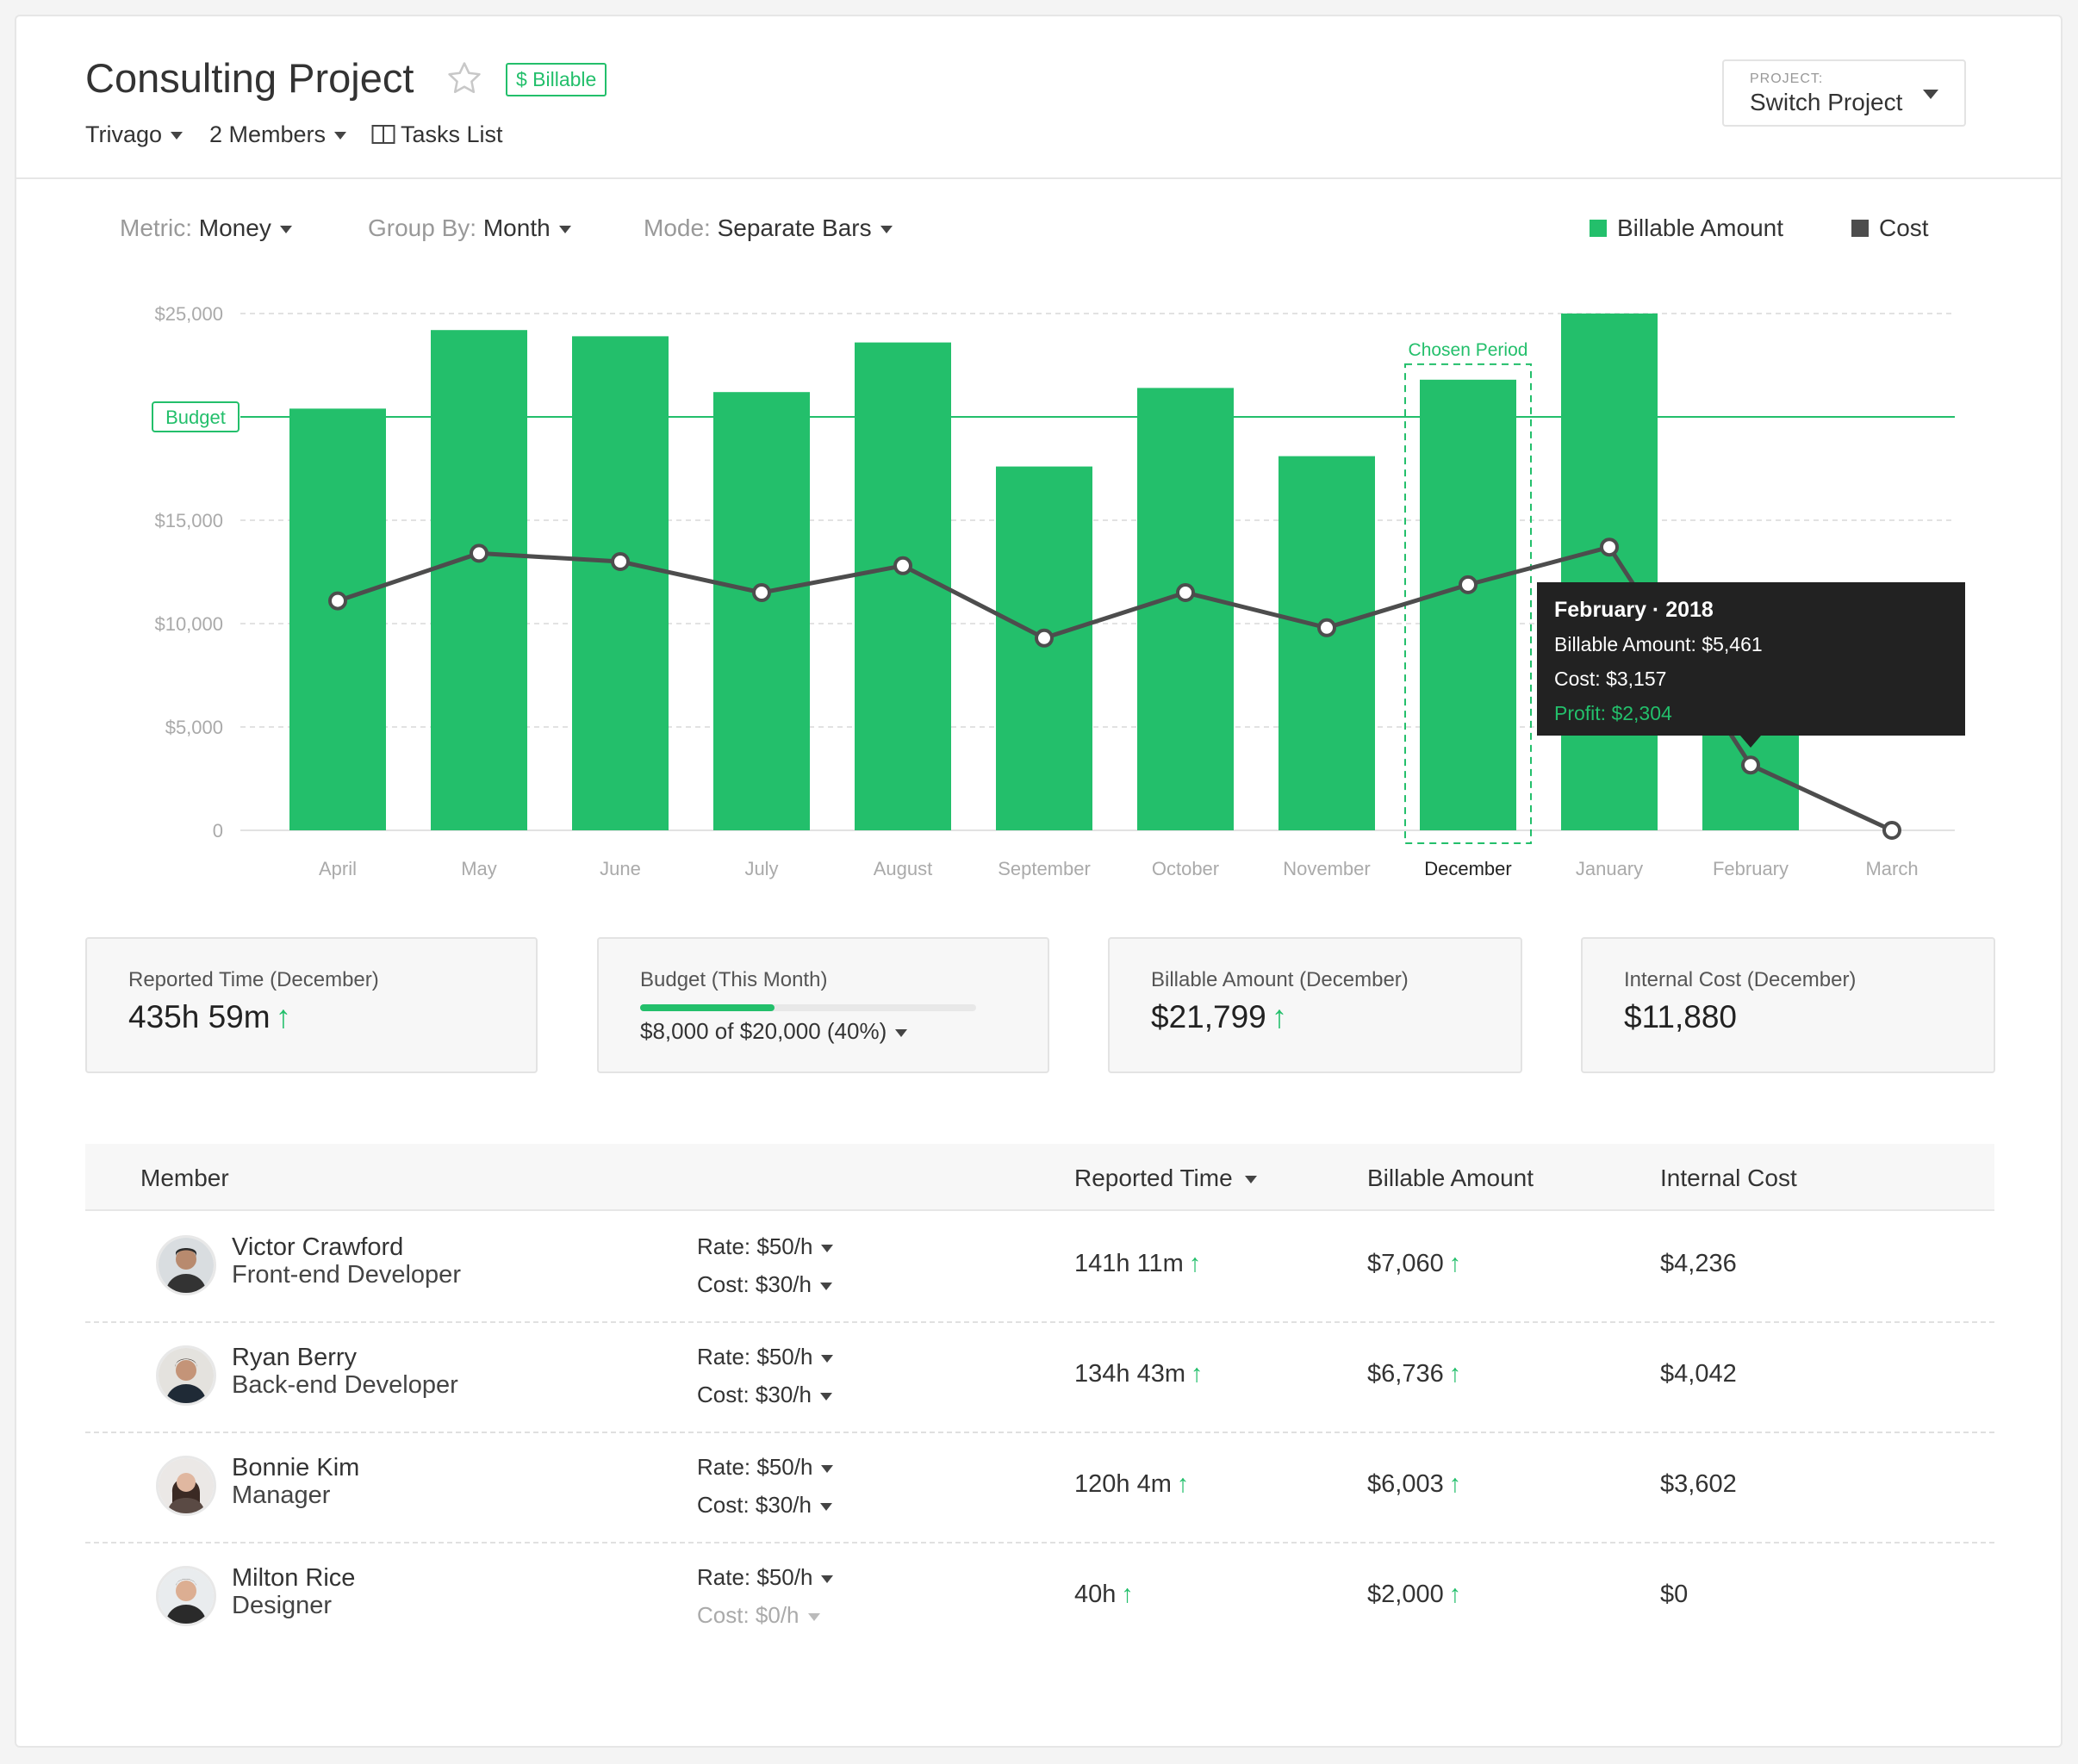 This screenshot has height=1764, width=2078. I want to click on client-label: Trivago, so click(124, 134).